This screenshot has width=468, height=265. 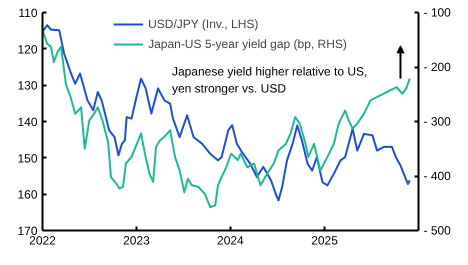 I want to click on x-tick-label: 2024, so click(x=230, y=241).